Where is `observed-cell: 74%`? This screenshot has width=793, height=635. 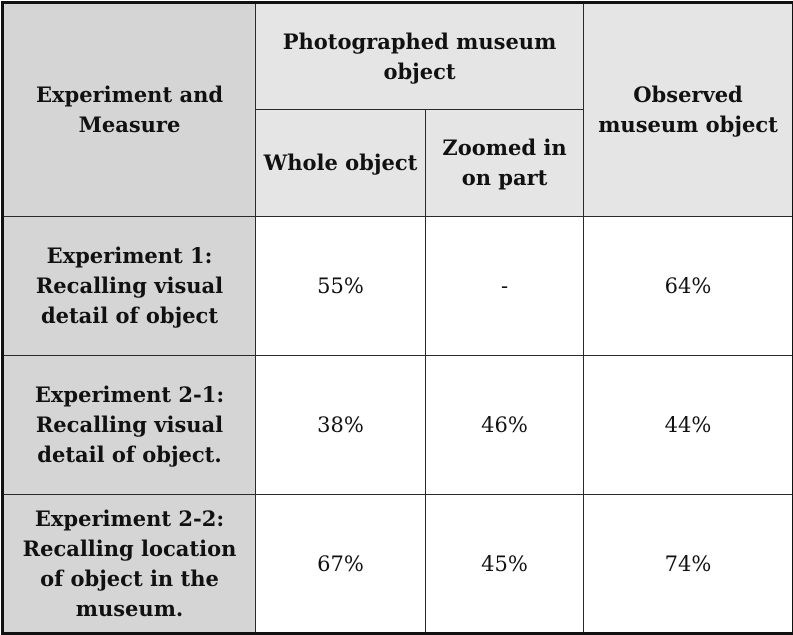 observed-cell: 74% is located at coordinates (688, 564).